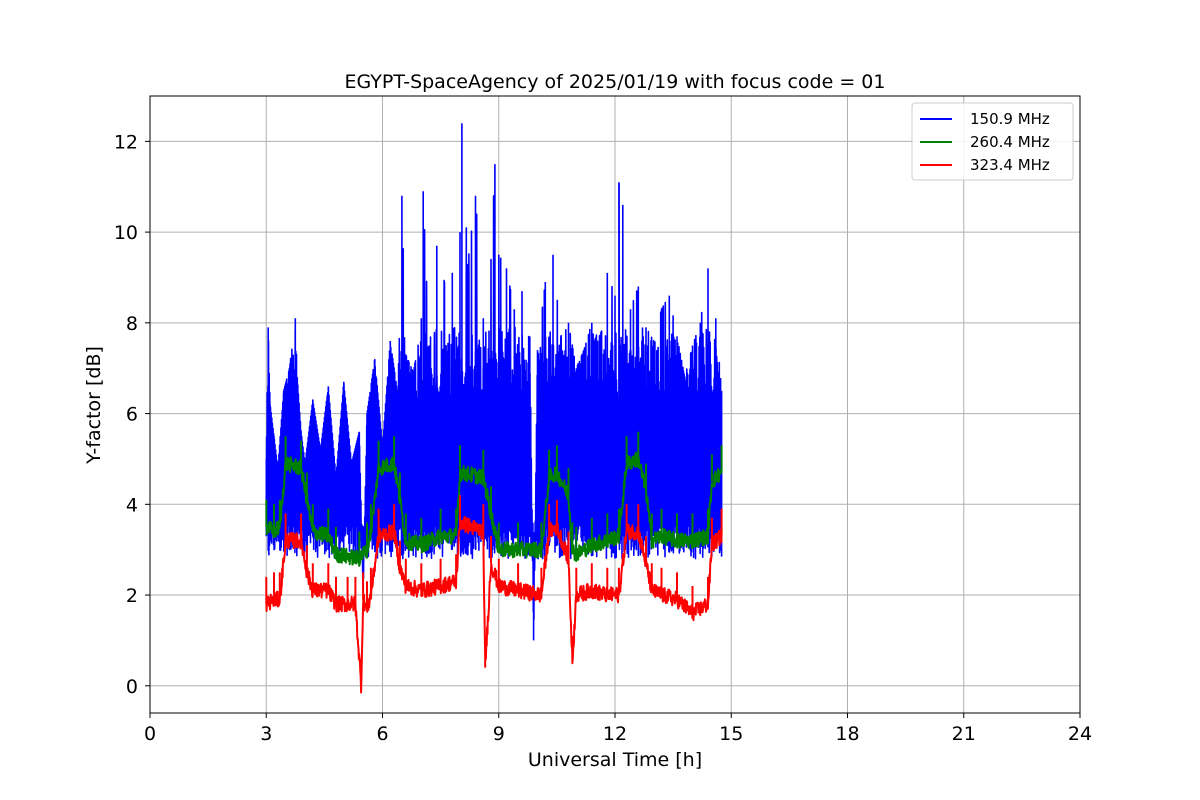 The width and height of the screenshot is (1200, 800). What do you see at coordinates (132, 415) in the screenshot?
I see `y-tick-label: 6` at bounding box center [132, 415].